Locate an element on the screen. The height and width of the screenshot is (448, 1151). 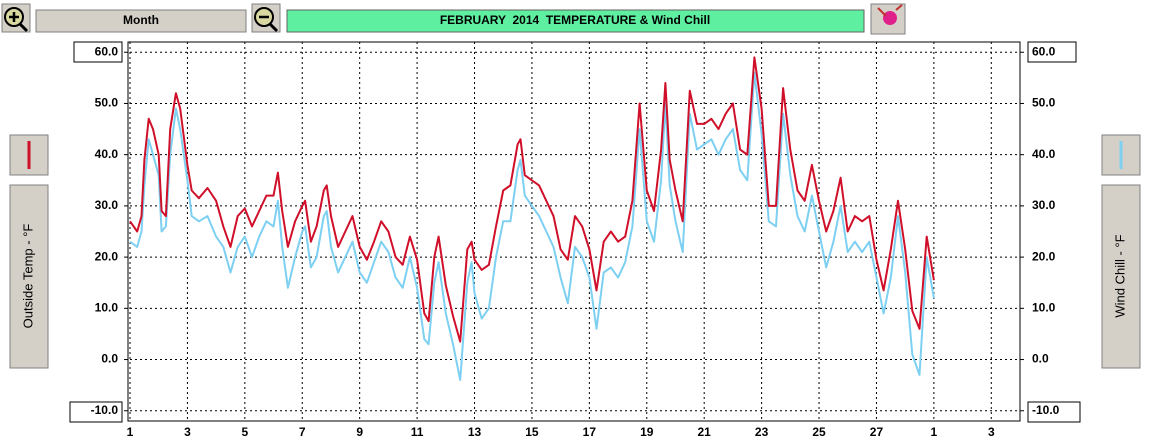
x-tick-label: 23 is located at coordinates (762, 432).